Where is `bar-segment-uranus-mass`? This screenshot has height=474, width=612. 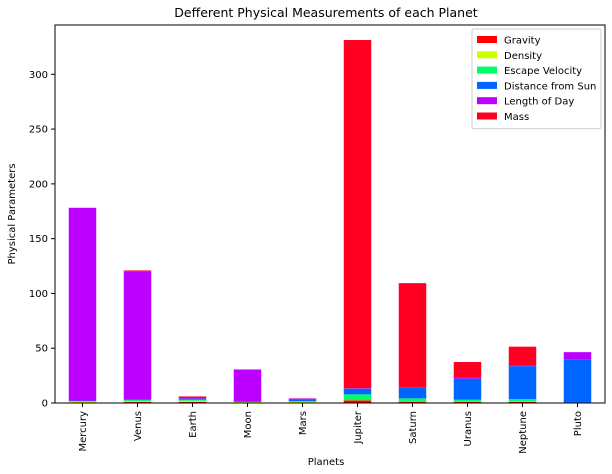
bar-segment-uranus-mass is located at coordinates (467, 370).